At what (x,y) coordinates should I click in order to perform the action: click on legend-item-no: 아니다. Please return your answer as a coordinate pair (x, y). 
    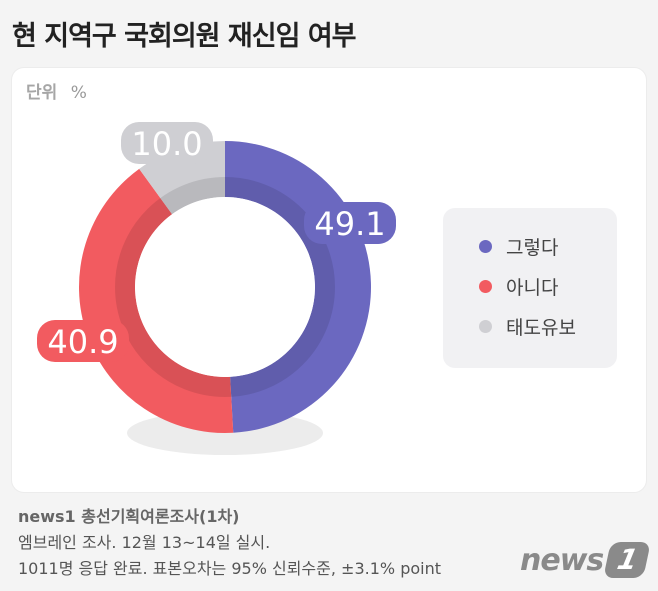
    Looking at the image, I should click on (519, 286).